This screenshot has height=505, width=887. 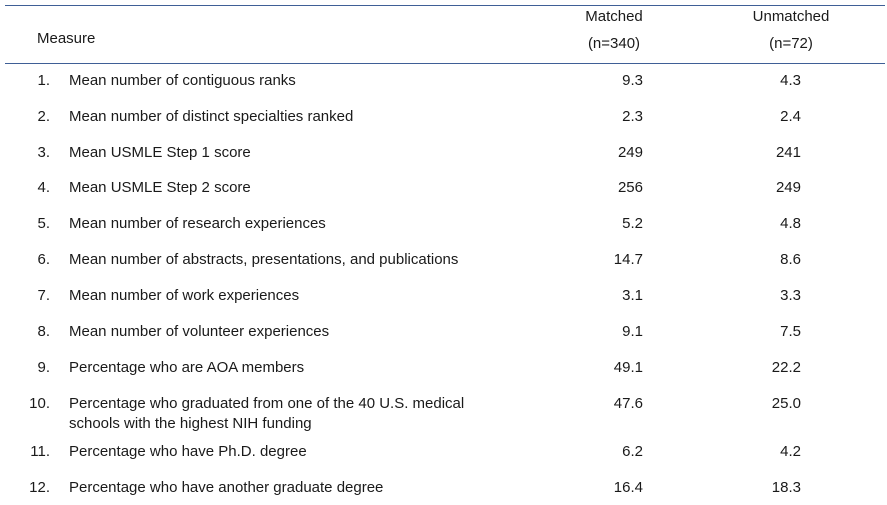 I want to click on row-label: Mean USMLE Step 1 score, so click(x=160, y=152).